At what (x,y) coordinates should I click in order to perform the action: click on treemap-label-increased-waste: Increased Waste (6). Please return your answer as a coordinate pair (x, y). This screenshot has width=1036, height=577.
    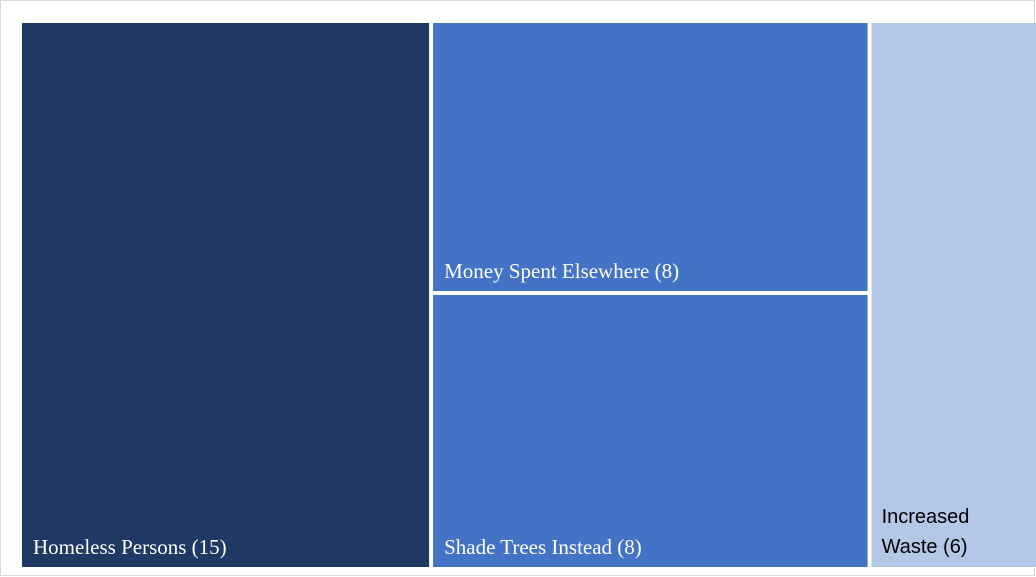
    Looking at the image, I should click on (926, 532).